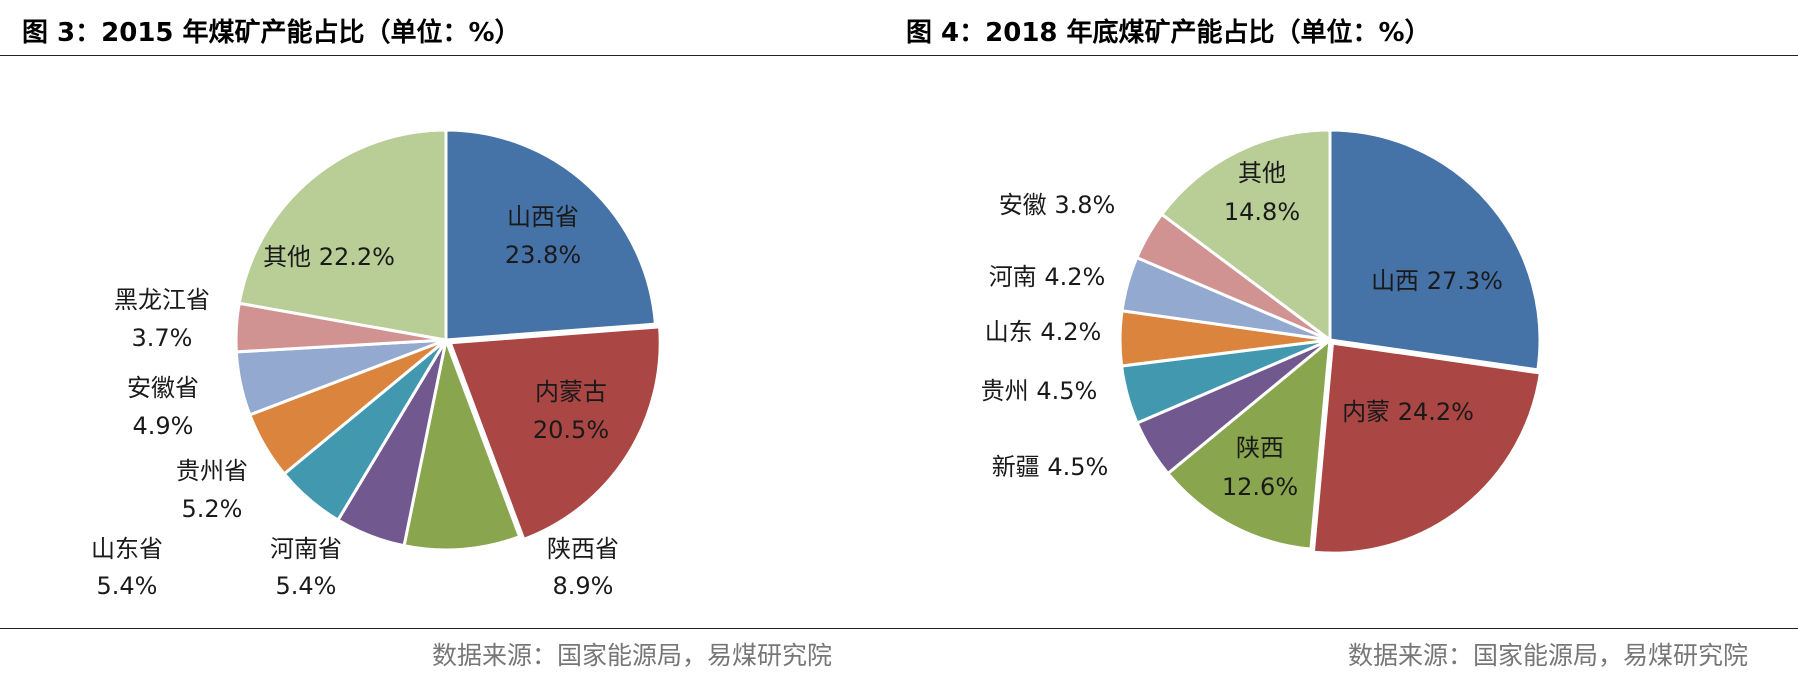  What do you see at coordinates (162, 338) in the screenshot?
I see `slice-label-value: 3.7%` at bounding box center [162, 338].